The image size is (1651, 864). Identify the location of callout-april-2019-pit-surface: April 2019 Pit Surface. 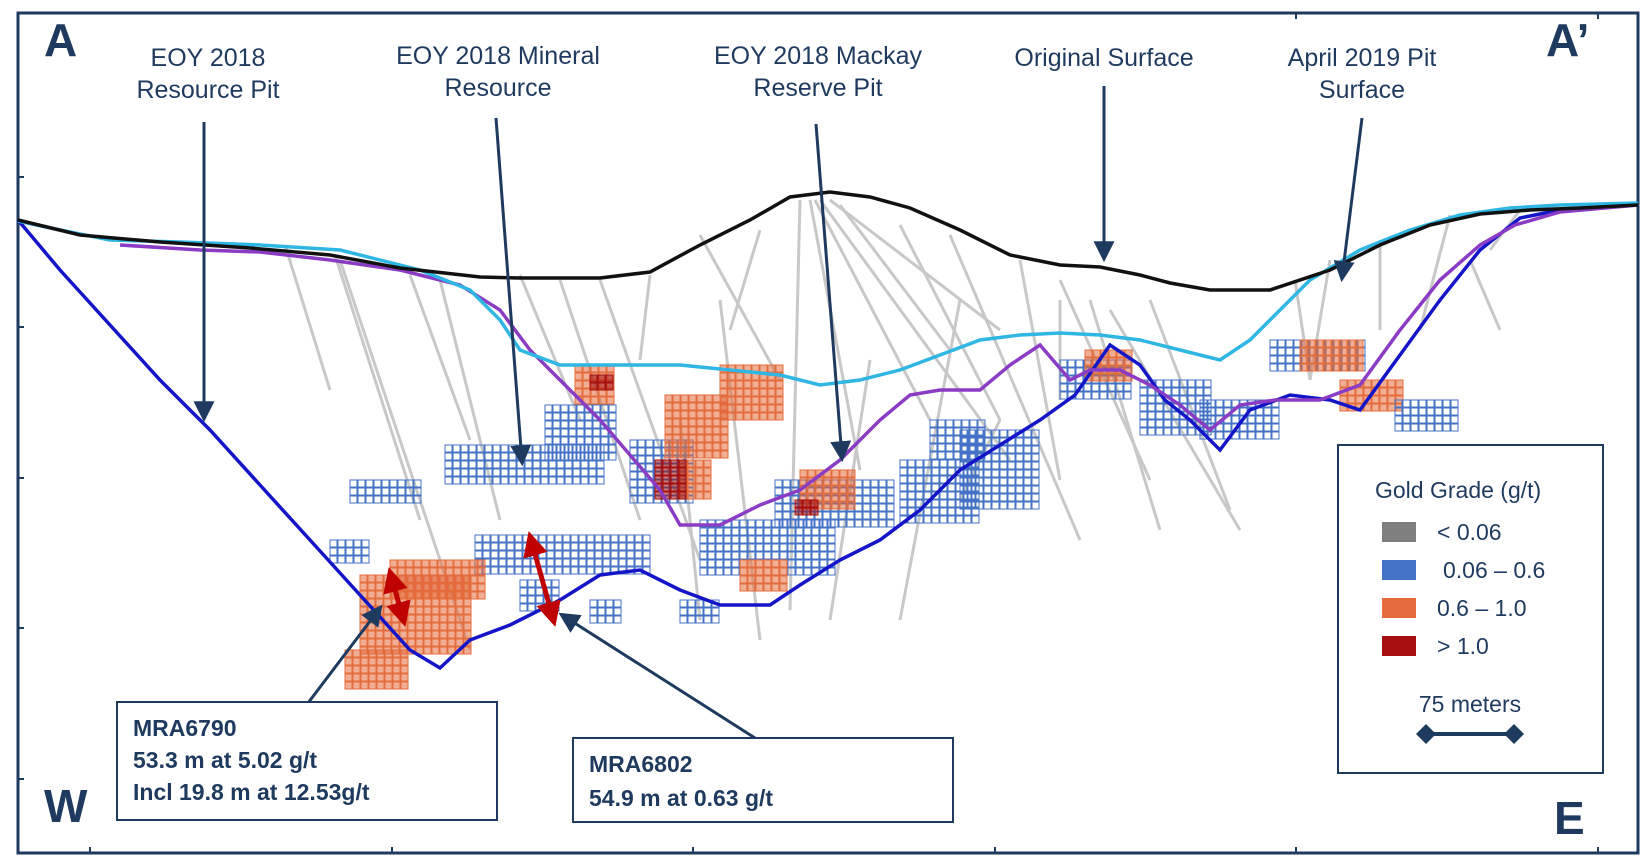
(1362, 163).